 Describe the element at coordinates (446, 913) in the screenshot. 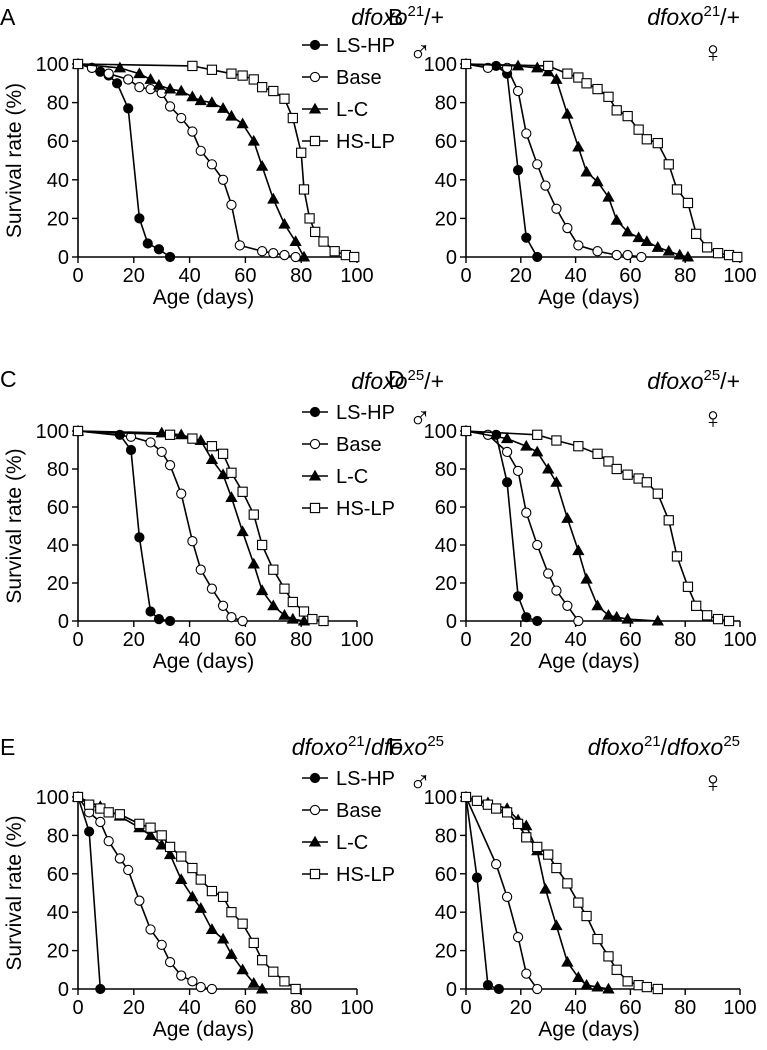

I see `y-tick-label: 40` at that location.